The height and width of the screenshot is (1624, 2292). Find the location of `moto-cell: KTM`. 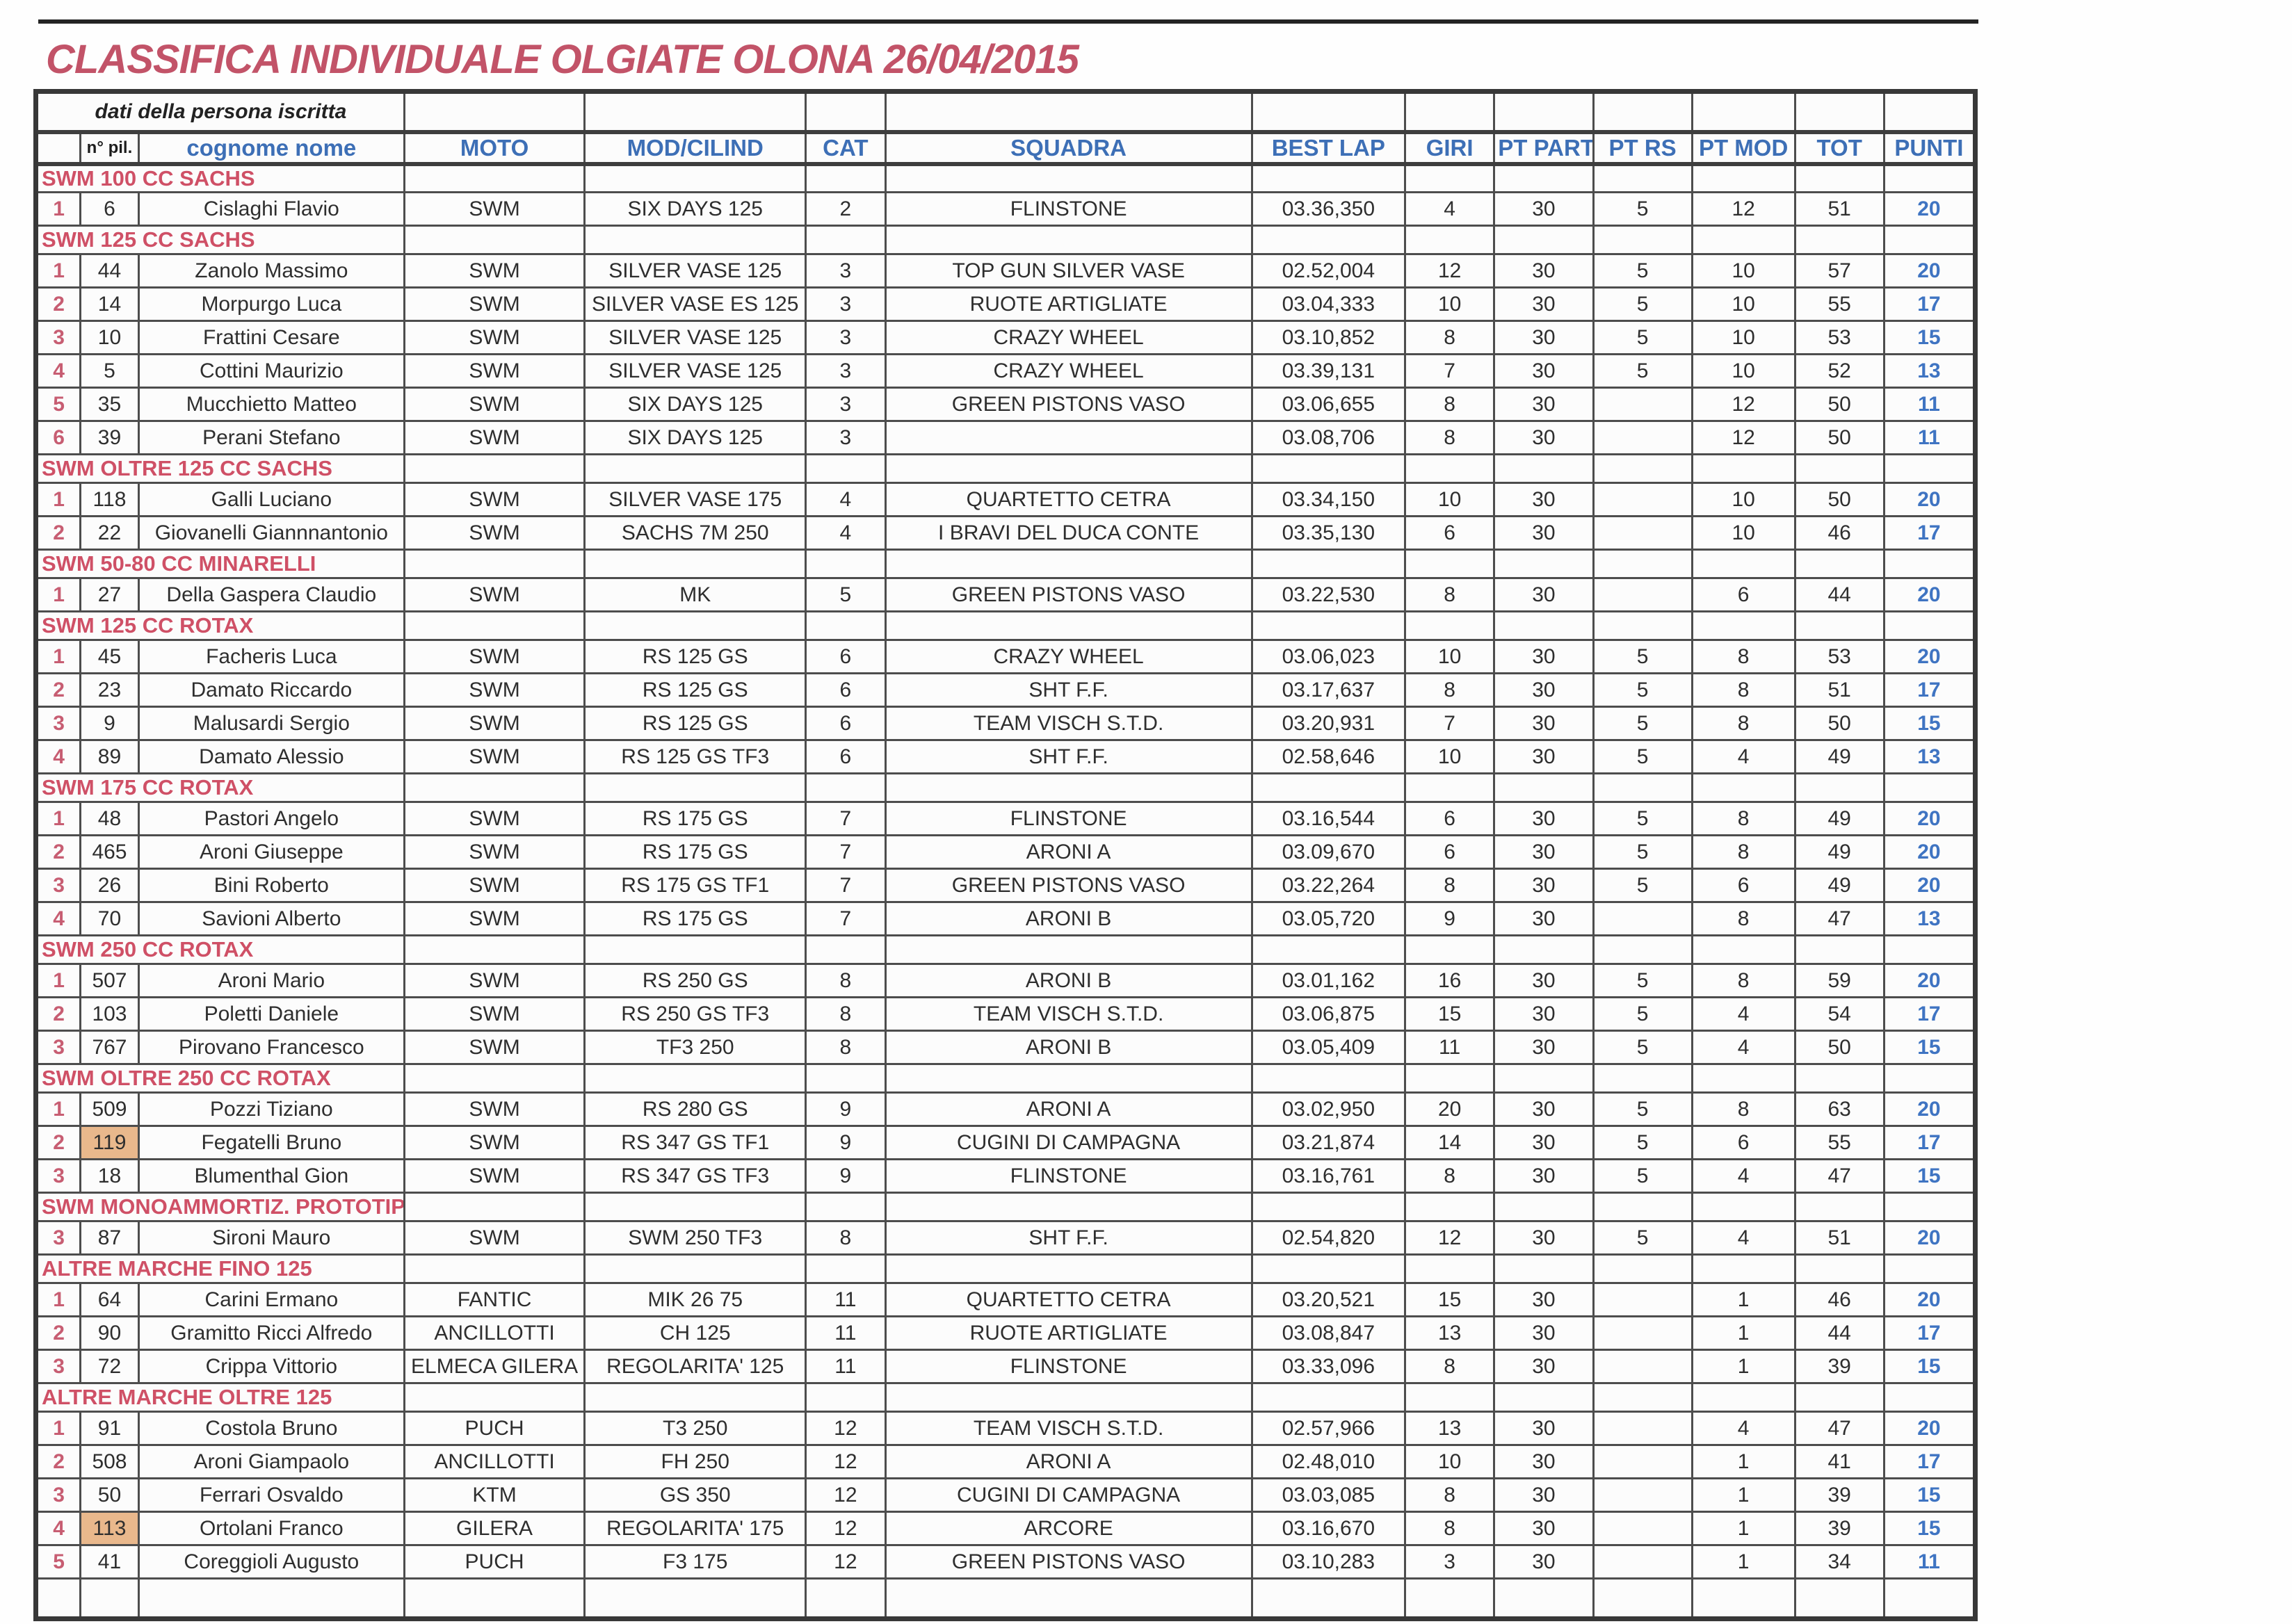

moto-cell: KTM is located at coordinates (494, 1495).